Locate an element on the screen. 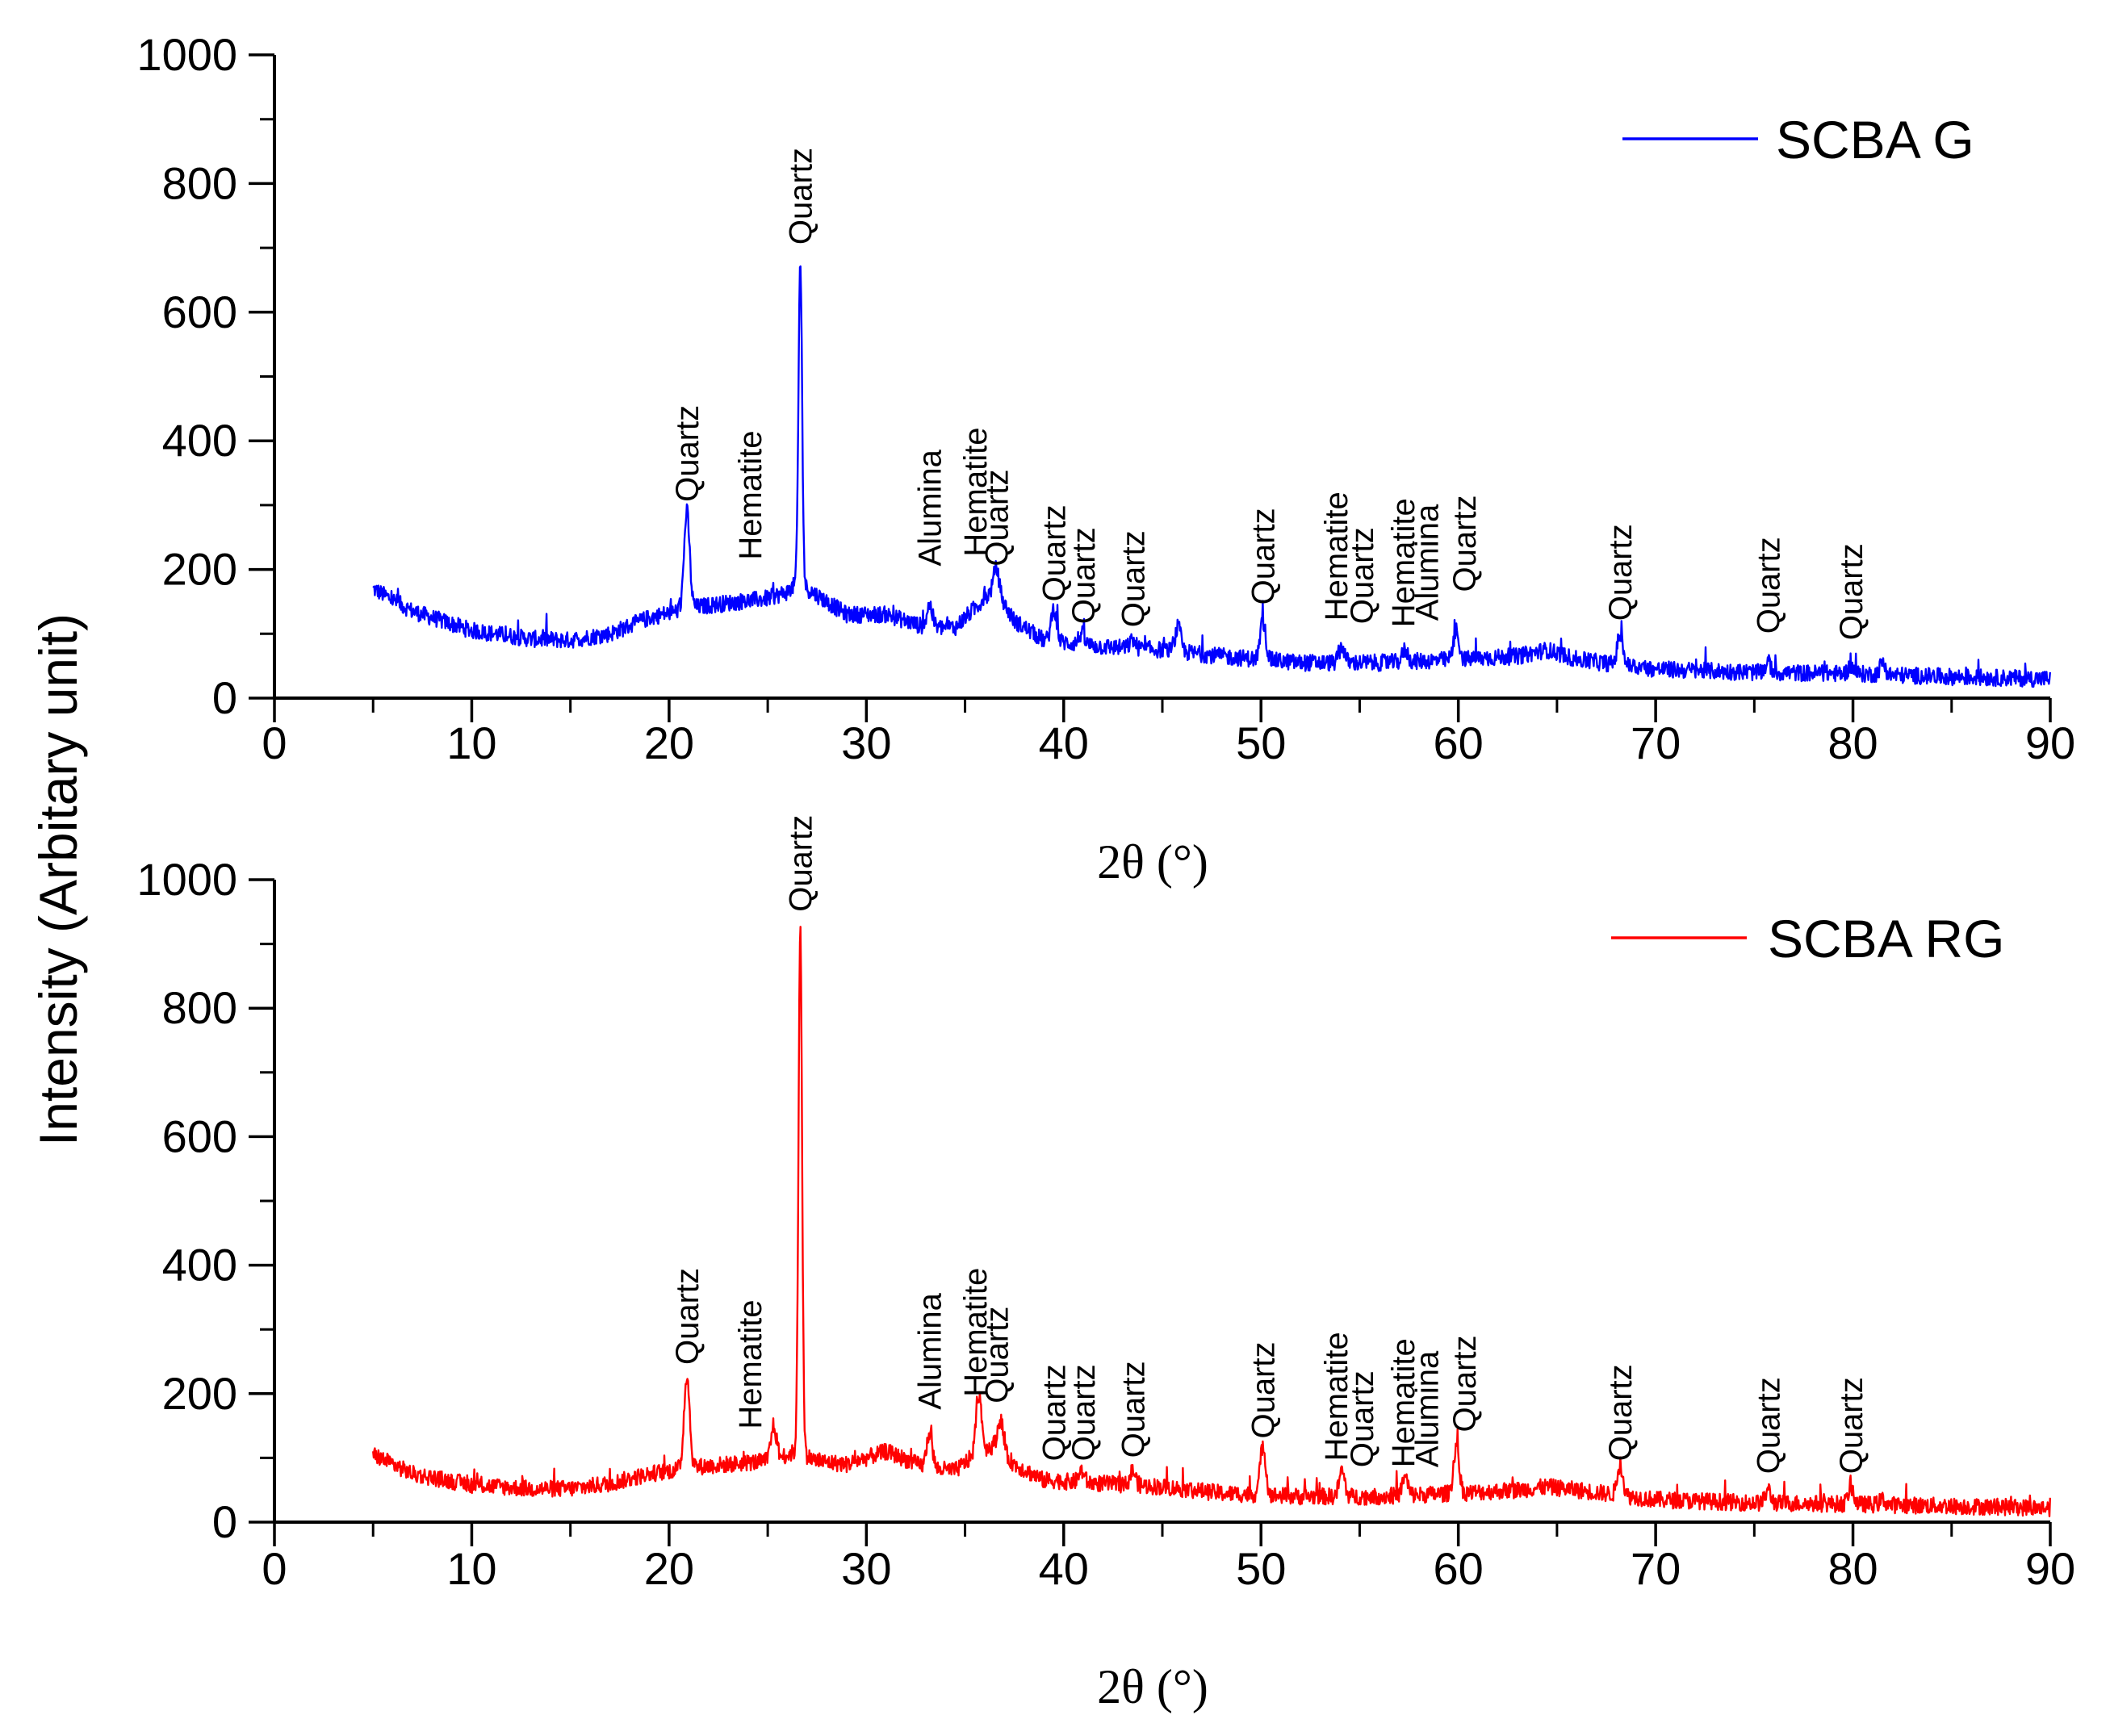  y-axis-label: Intensity (Arbitary unit) is located at coordinates (58, 880).